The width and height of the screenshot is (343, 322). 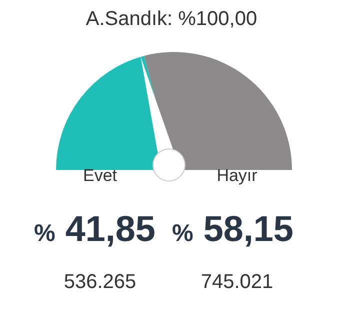 What do you see at coordinates (100, 175) in the screenshot?
I see `slice-label: Evet` at bounding box center [100, 175].